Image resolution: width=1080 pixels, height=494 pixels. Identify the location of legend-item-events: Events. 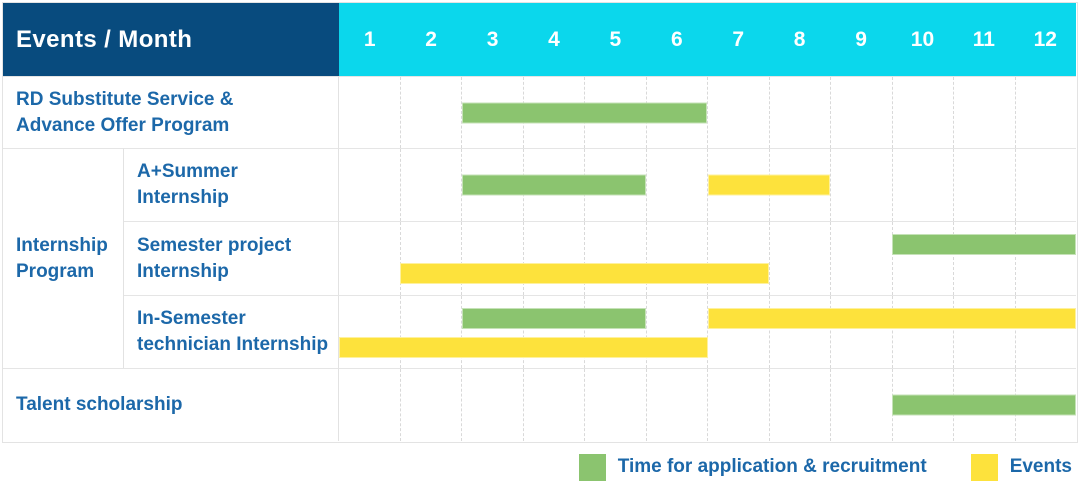
(1021, 467).